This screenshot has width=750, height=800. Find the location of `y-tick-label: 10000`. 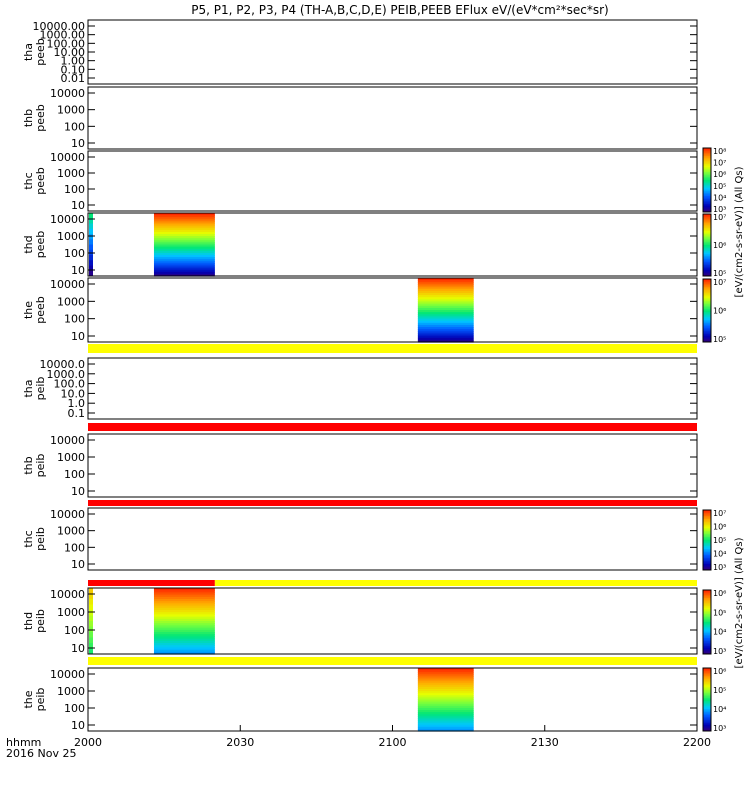

y-tick-label: 10000 is located at coordinates (67, 674).